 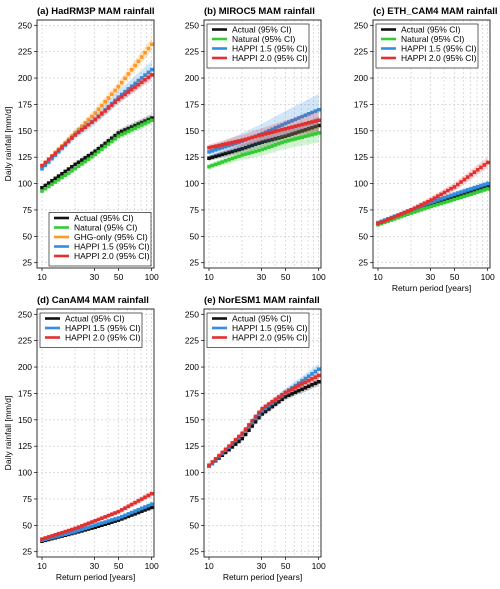 What do you see at coordinates (192, 184) in the screenshot?
I see `y-tick-label: 100` at bounding box center [192, 184].